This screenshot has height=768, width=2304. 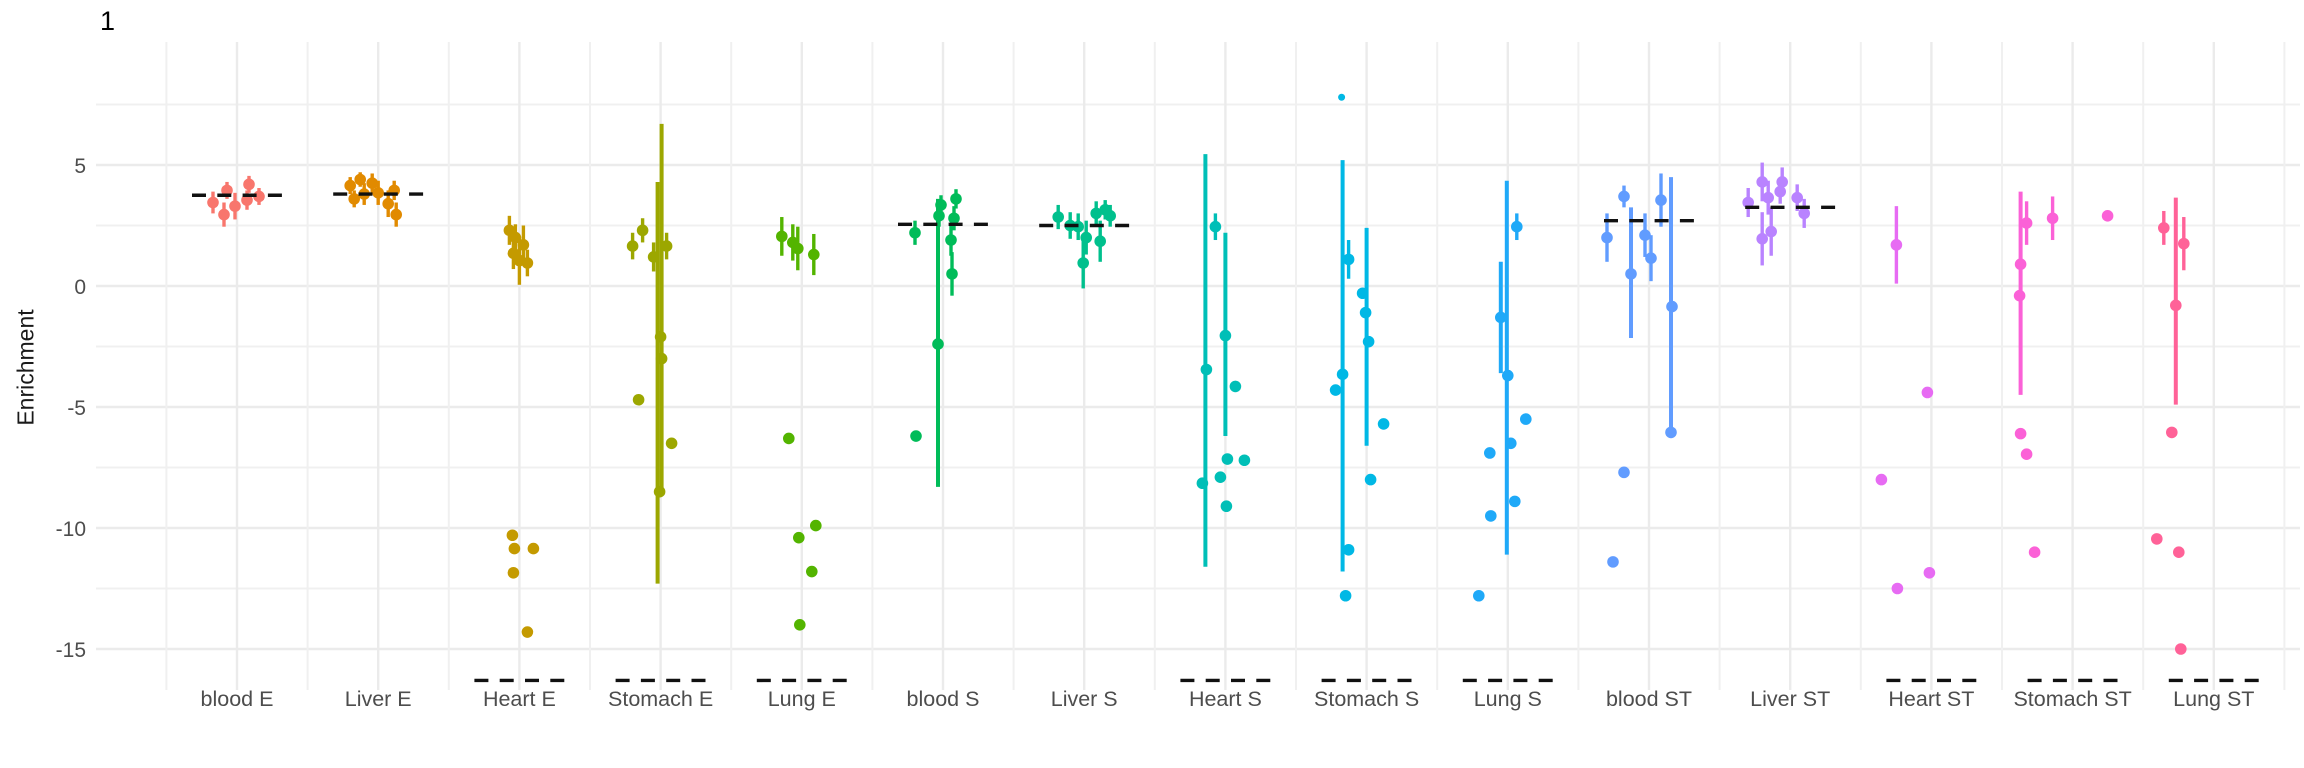 What do you see at coordinates (1508, 699) in the screenshot?
I see `x-category-label: Lung S` at bounding box center [1508, 699].